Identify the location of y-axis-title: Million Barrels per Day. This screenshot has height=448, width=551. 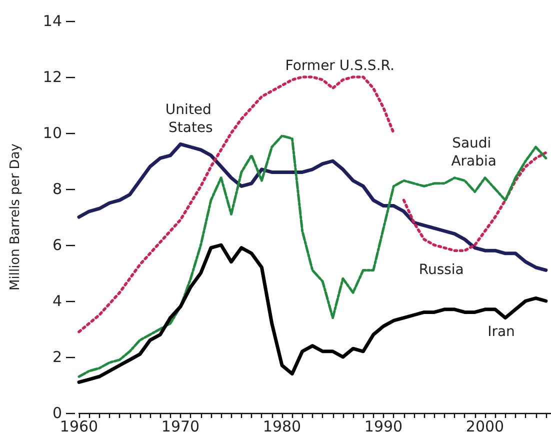
(15, 216).